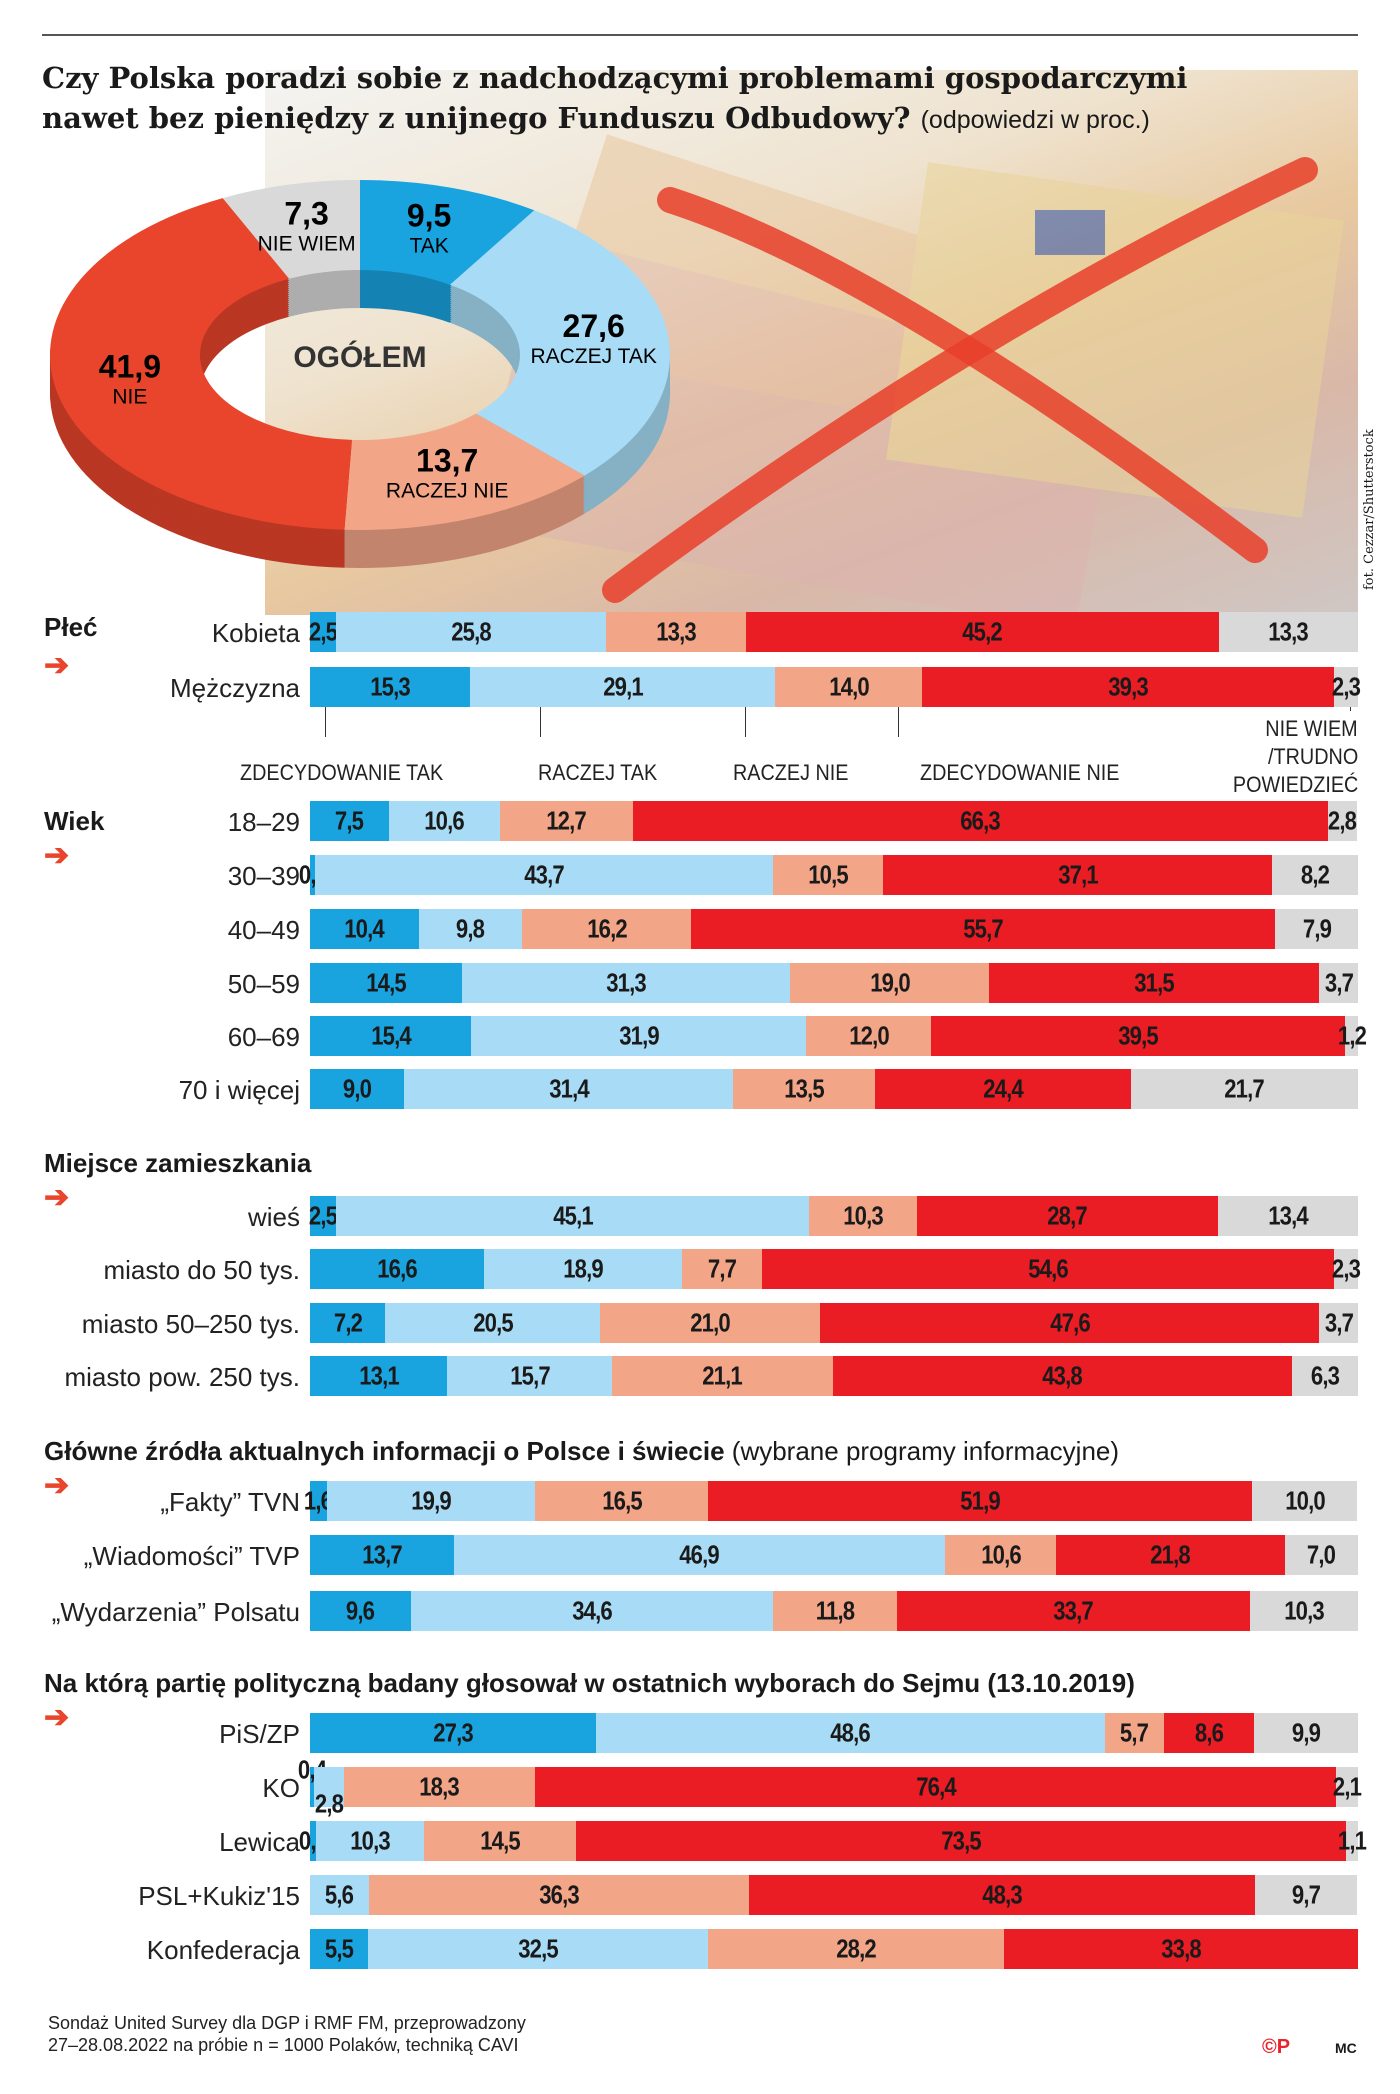 Image resolution: width=1400 pixels, height=2094 pixels. I want to click on bar-value-label: 13,7, so click(381, 1554).